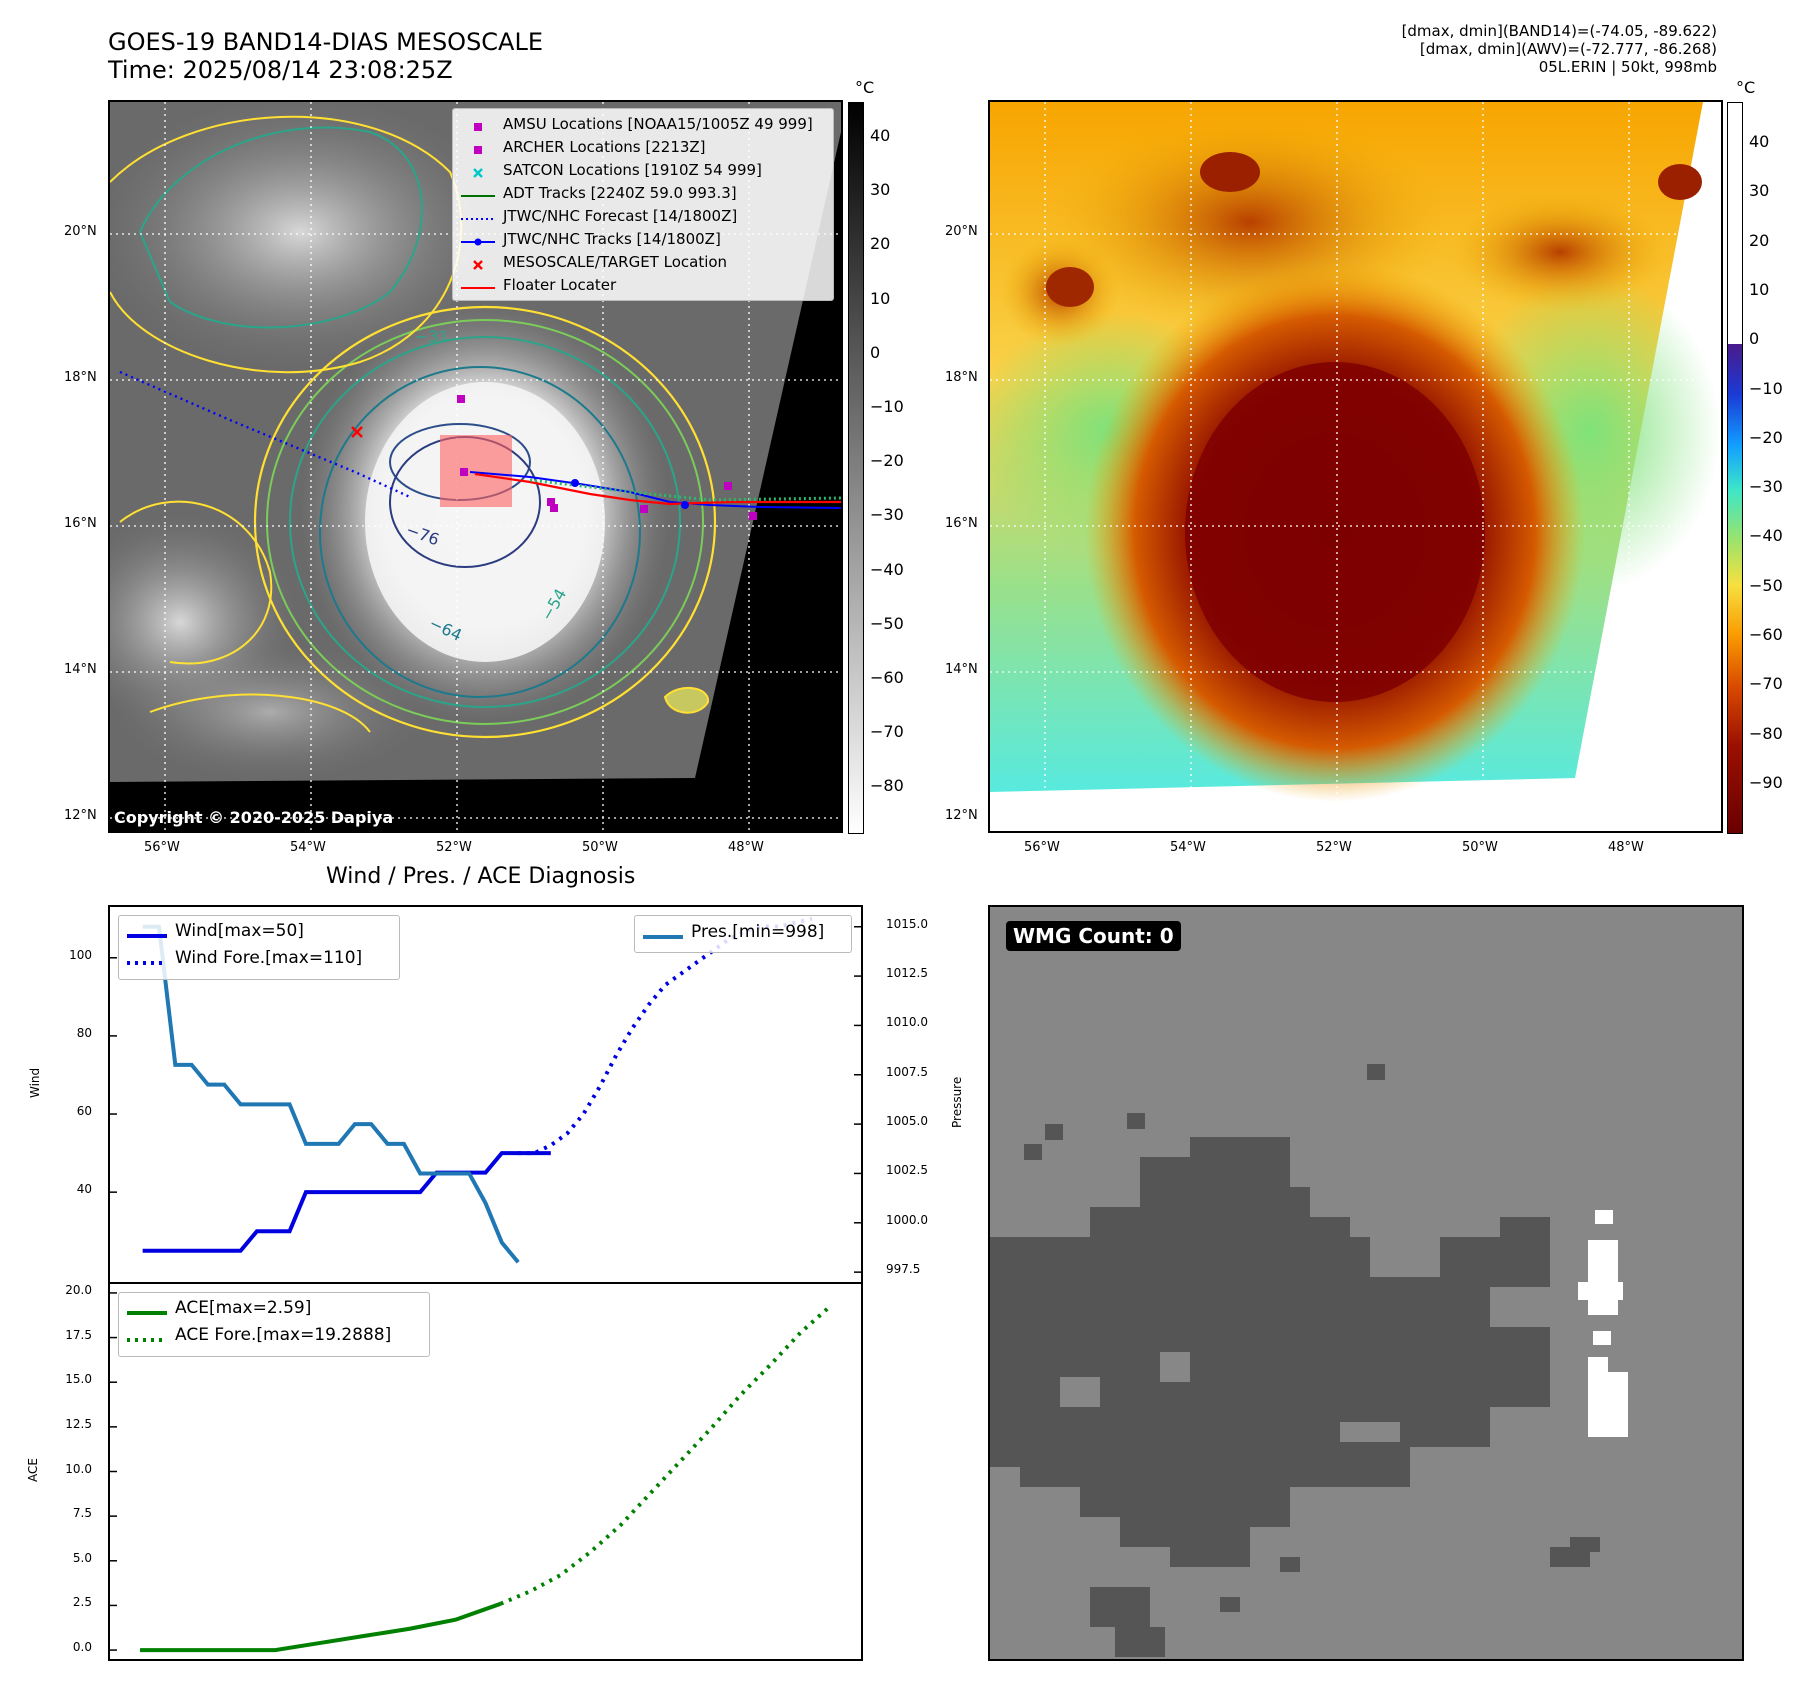  I want to click on wind-tick: 100, so click(80, 954).